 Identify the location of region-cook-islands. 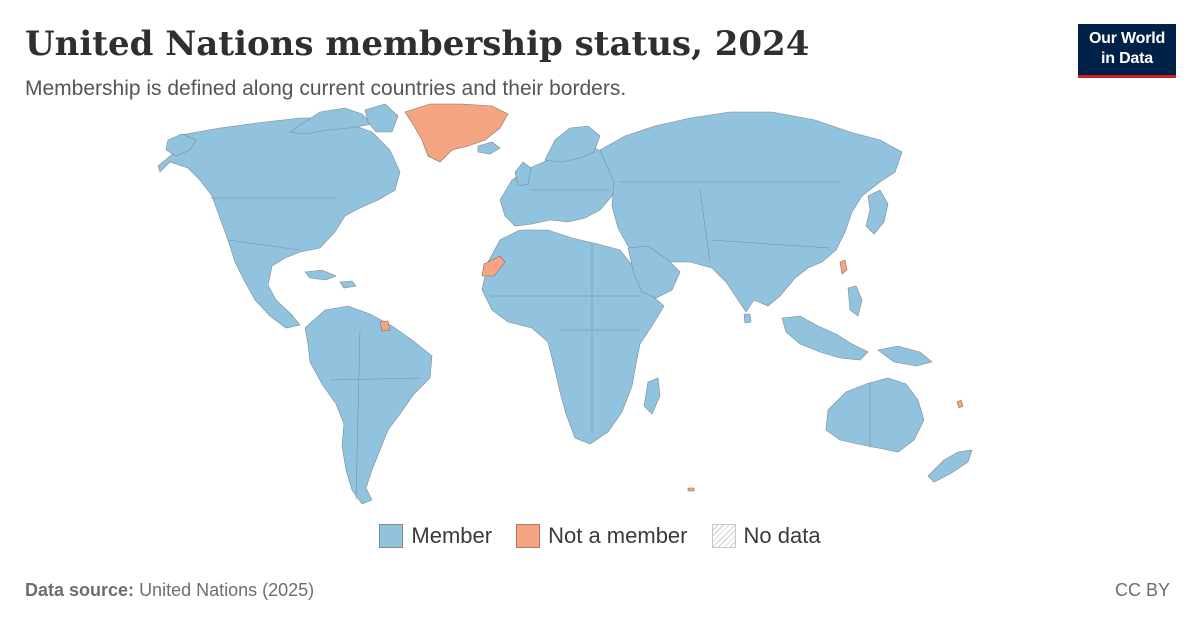
(960, 404).